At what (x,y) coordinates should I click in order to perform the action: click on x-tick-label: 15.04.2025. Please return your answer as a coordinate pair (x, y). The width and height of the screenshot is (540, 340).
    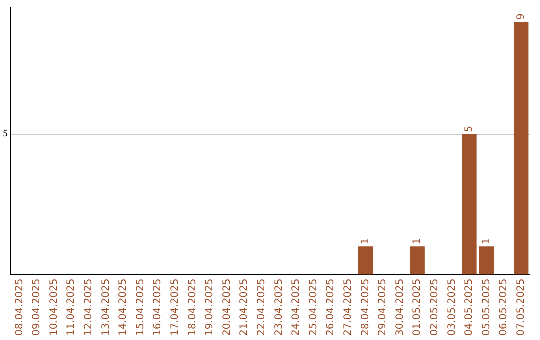
    Looking at the image, I should click on (140, 307).